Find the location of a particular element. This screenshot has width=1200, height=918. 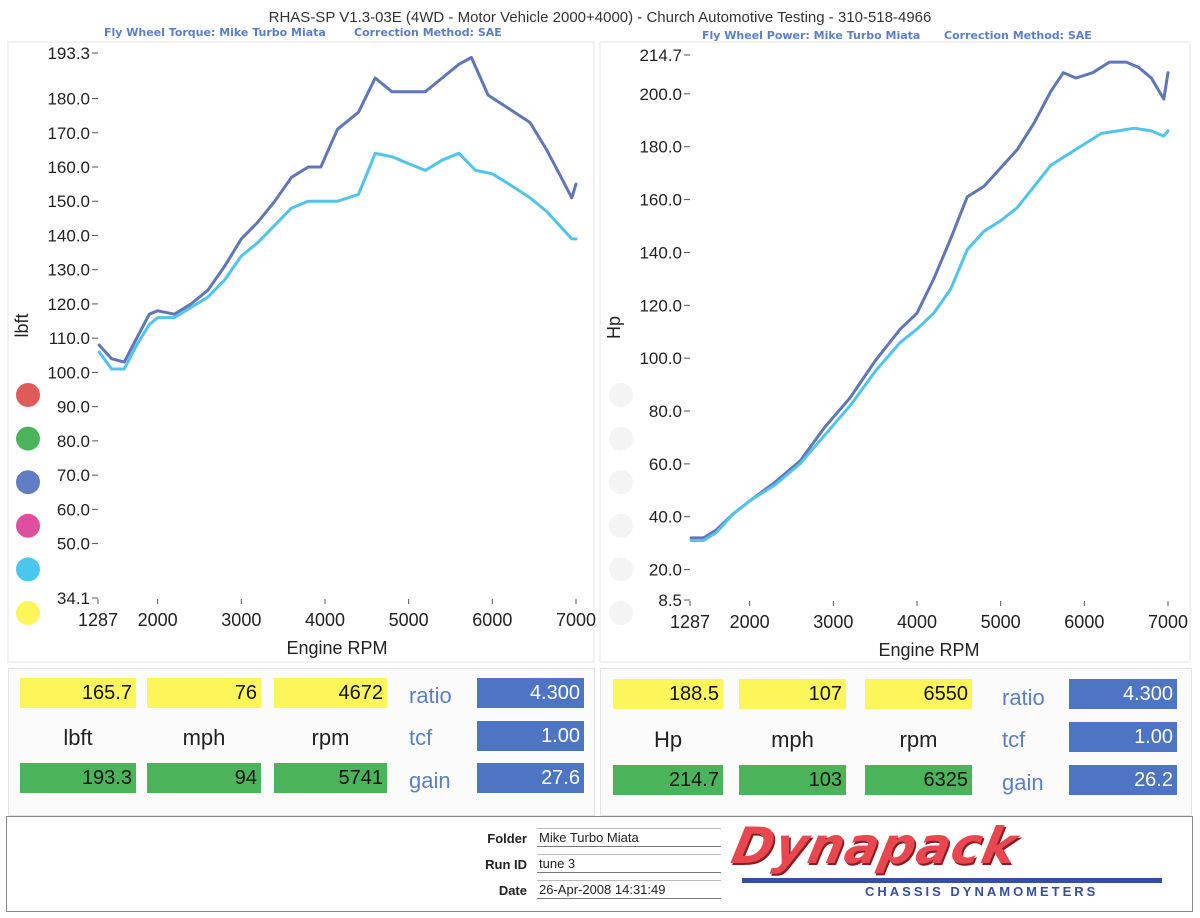

power-x-tick-label: 5000 is located at coordinates (1001, 622).